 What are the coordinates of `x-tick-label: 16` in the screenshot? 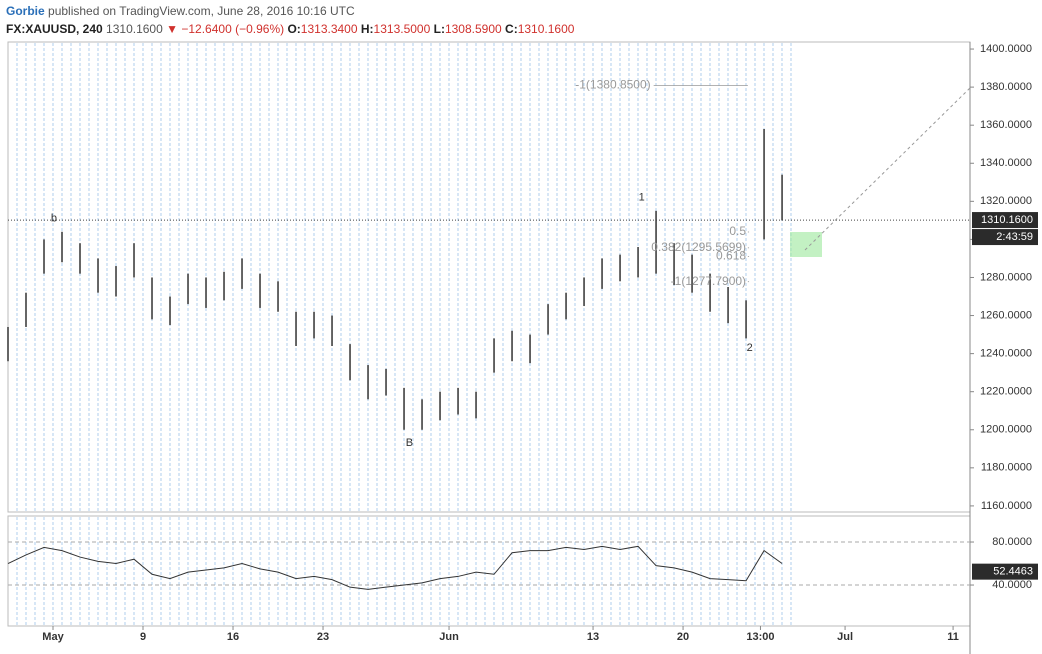 It's located at (233, 637).